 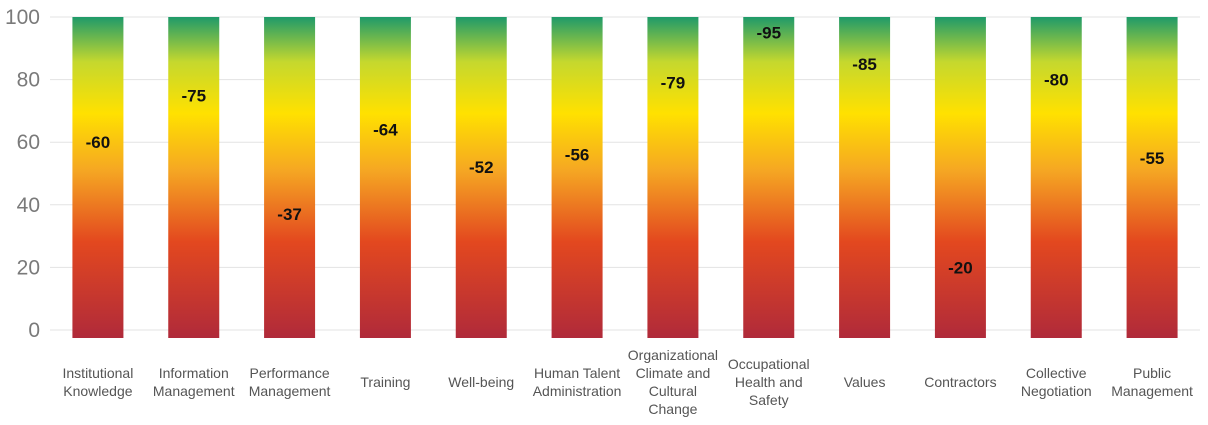 I want to click on x-category-label: Human Talent Administration, so click(x=577, y=382).